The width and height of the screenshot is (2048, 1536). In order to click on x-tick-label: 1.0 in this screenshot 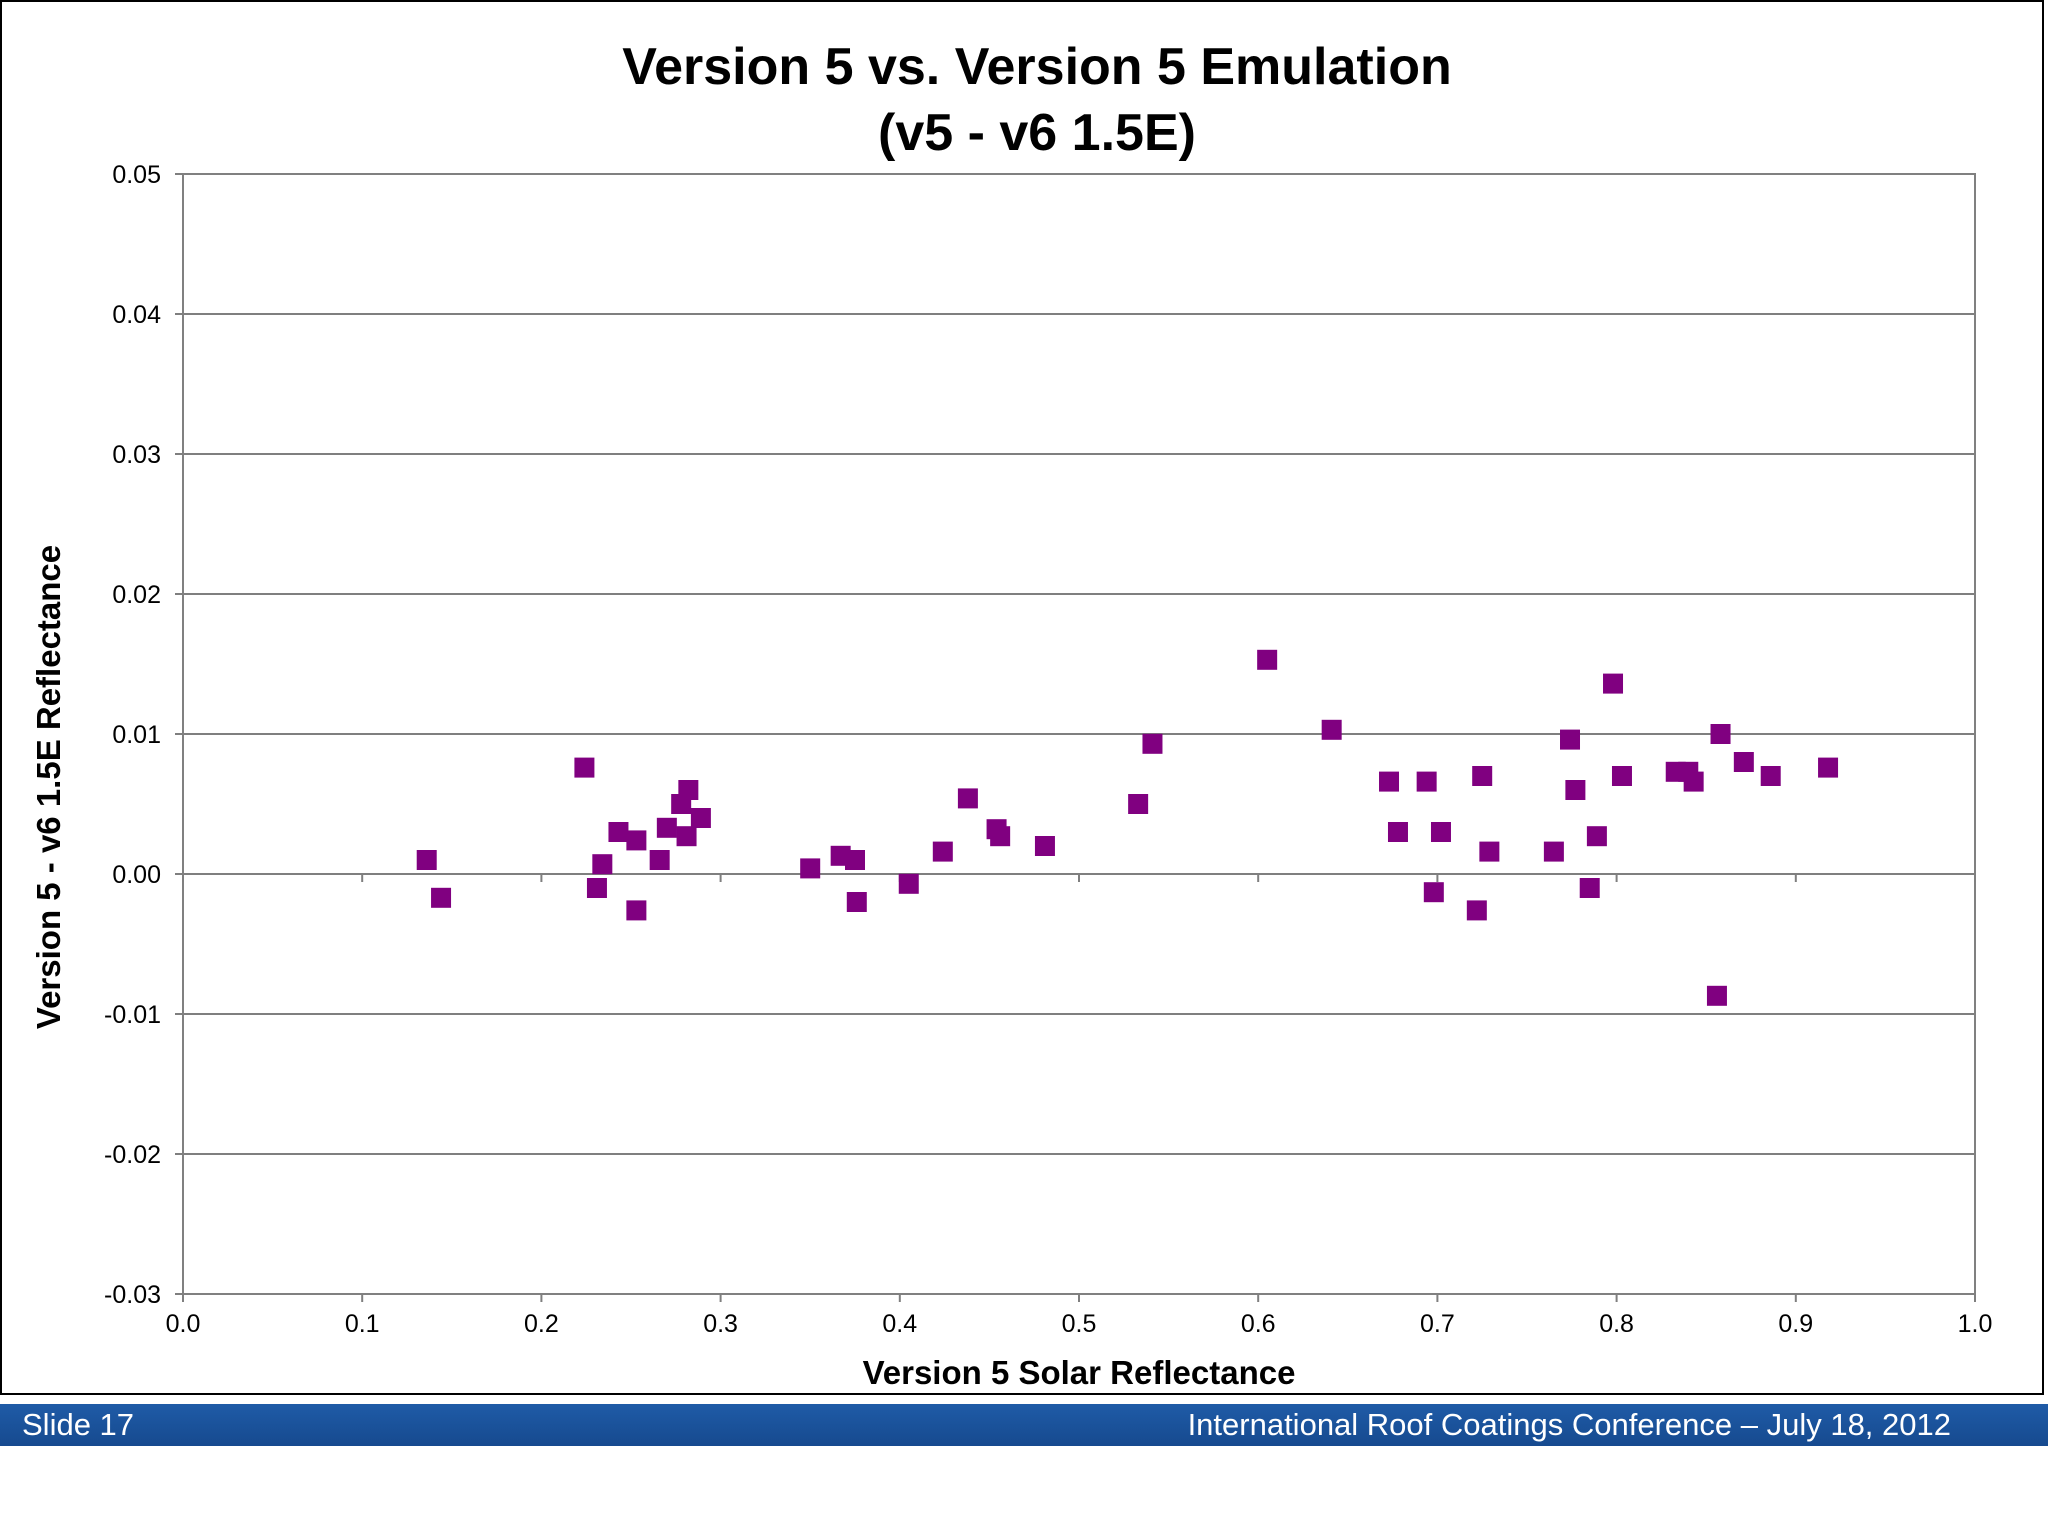, I will do `click(1975, 1324)`.